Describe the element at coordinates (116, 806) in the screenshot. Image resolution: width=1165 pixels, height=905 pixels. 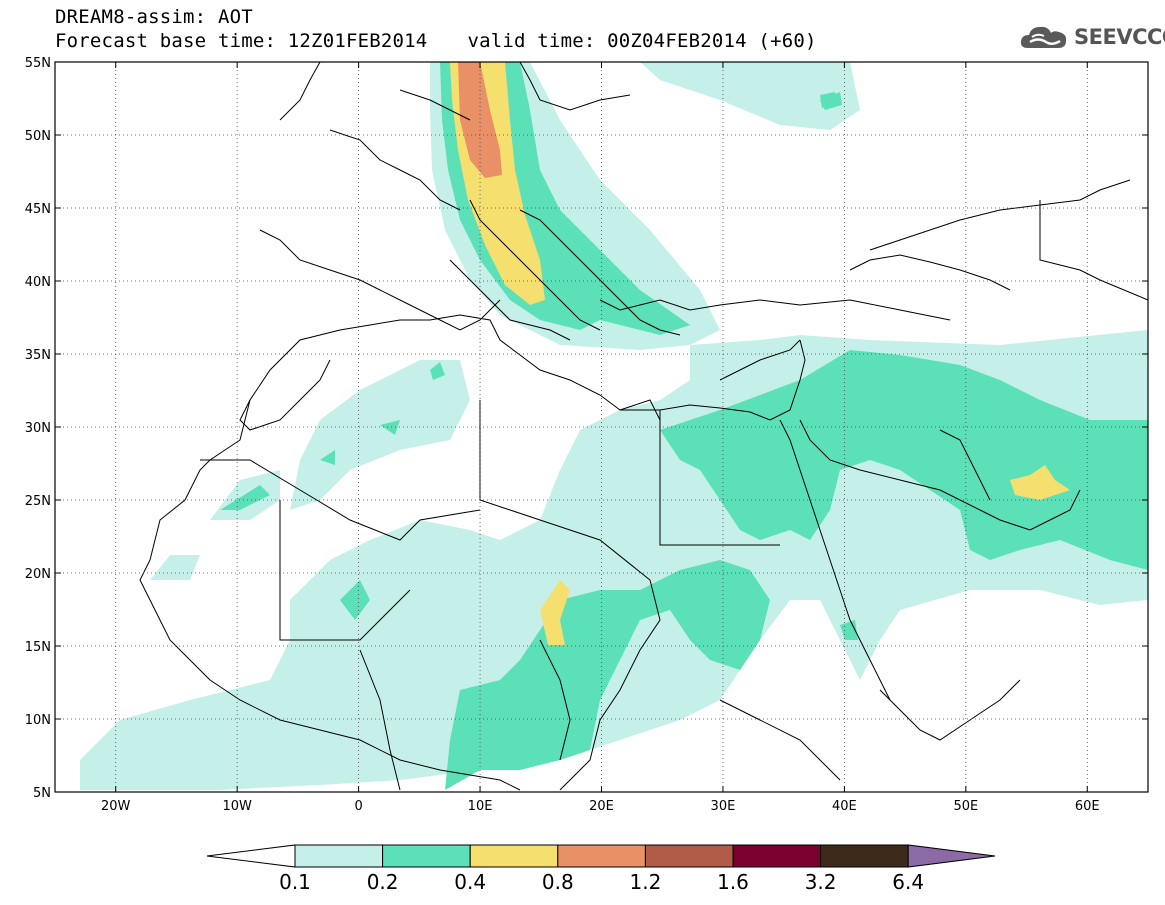
I see `lon-tick-label: 20W` at that location.